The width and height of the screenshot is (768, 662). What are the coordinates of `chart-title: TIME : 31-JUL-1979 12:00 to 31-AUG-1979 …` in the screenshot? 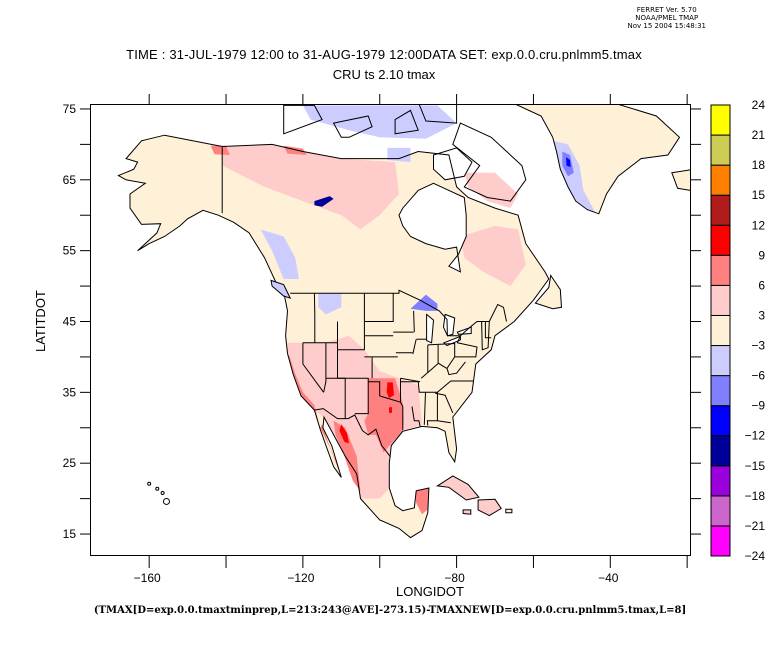 It's located at (384, 54).